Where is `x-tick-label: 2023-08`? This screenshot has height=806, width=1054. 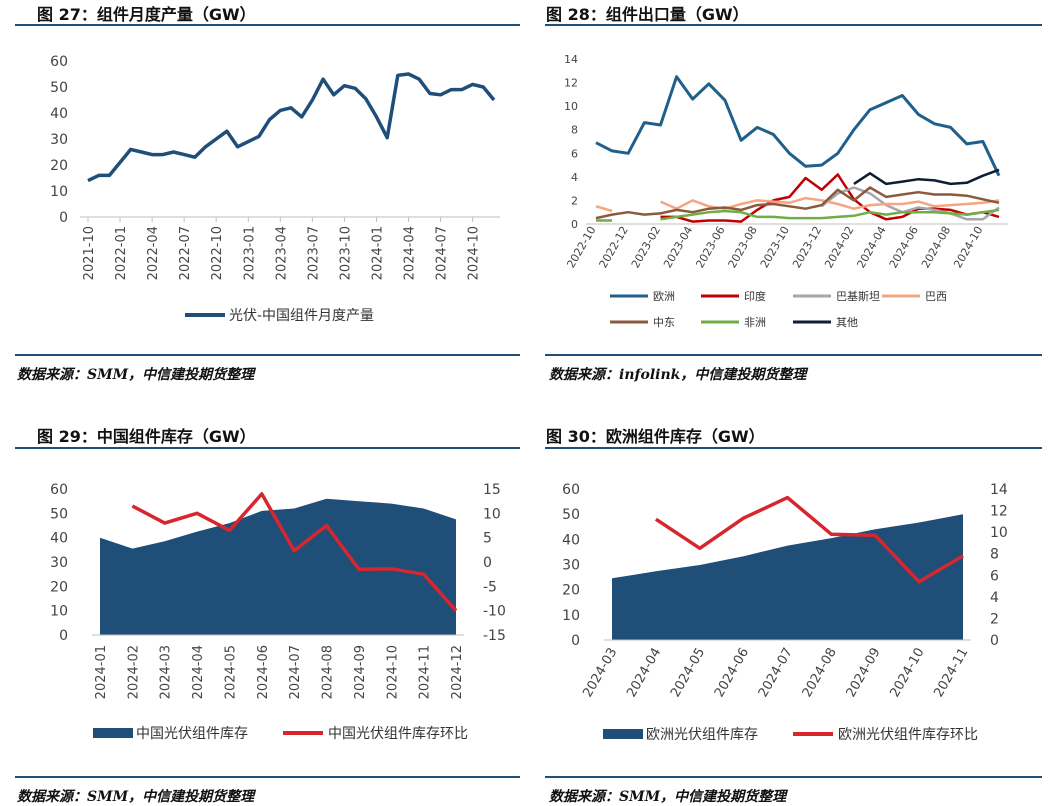
x-tick-label: 2023-08 is located at coordinates (743, 247).